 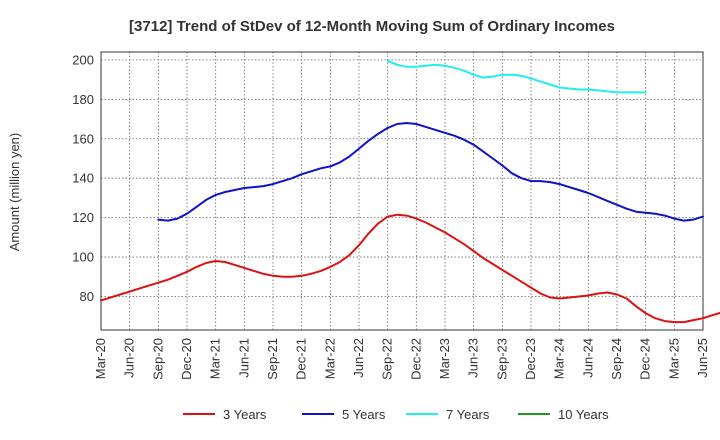 What do you see at coordinates (501, 359) in the screenshot?
I see `x-tick-label: Sep-23` at bounding box center [501, 359].